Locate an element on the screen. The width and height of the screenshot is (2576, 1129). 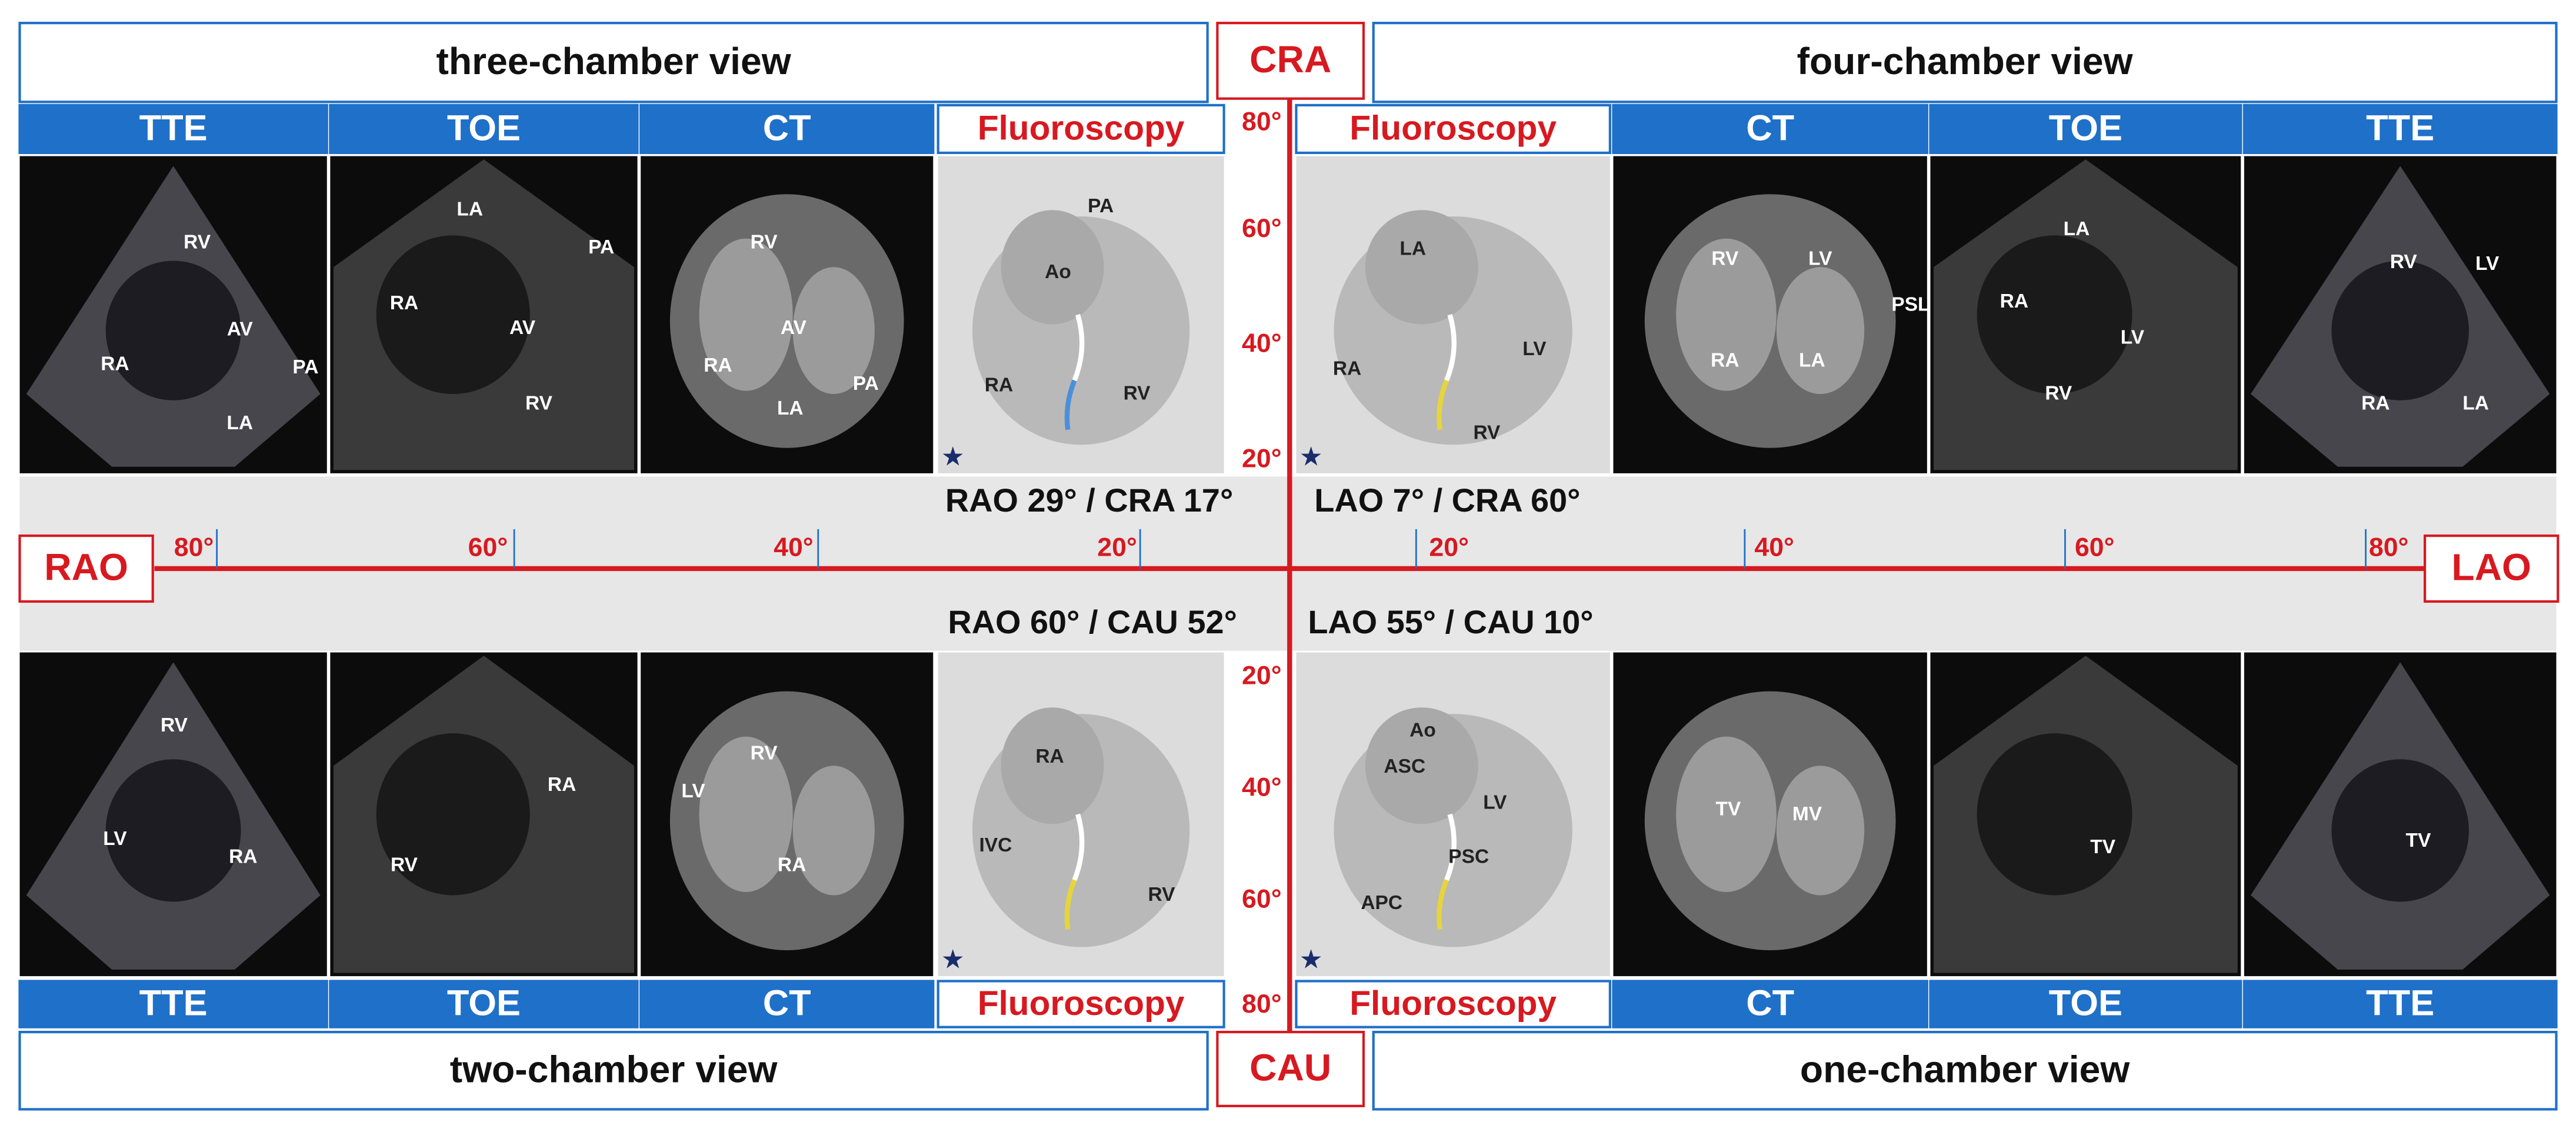
view-title: two-chamber view is located at coordinates (614, 1069).